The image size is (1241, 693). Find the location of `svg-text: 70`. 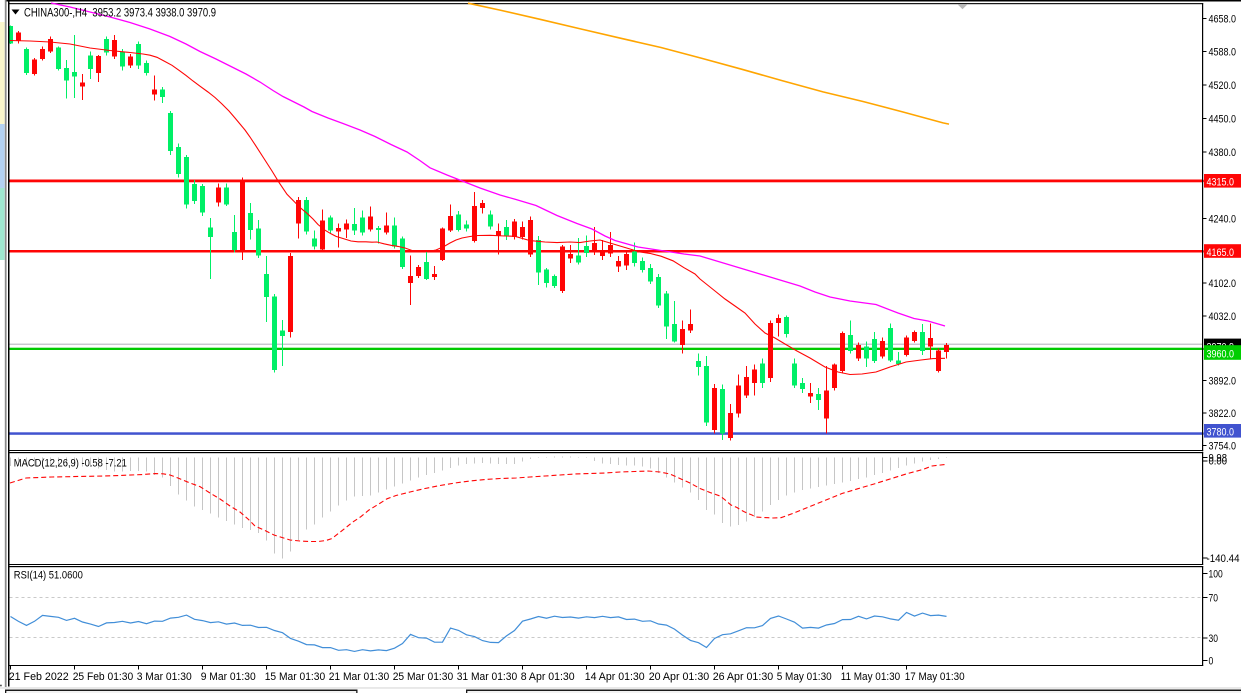

svg-text: 70 is located at coordinates (1214, 599).